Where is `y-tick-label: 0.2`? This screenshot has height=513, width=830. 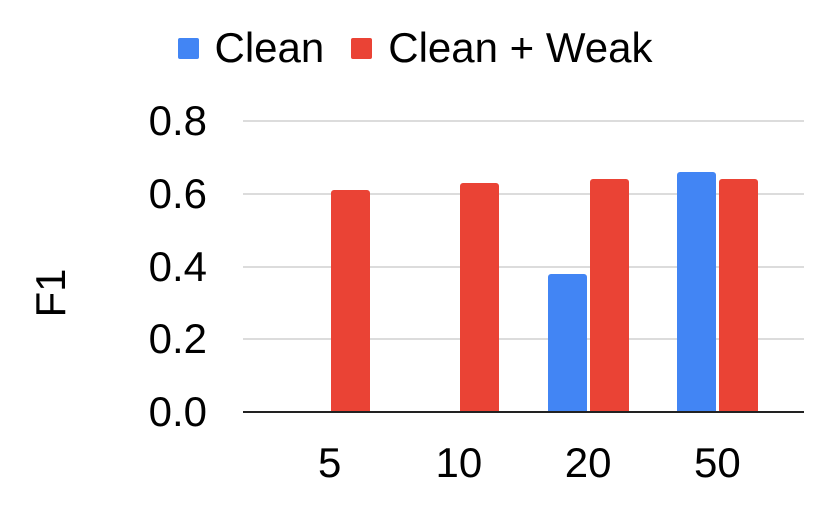
y-tick-label: 0.2 is located at coordinates (177, 339).